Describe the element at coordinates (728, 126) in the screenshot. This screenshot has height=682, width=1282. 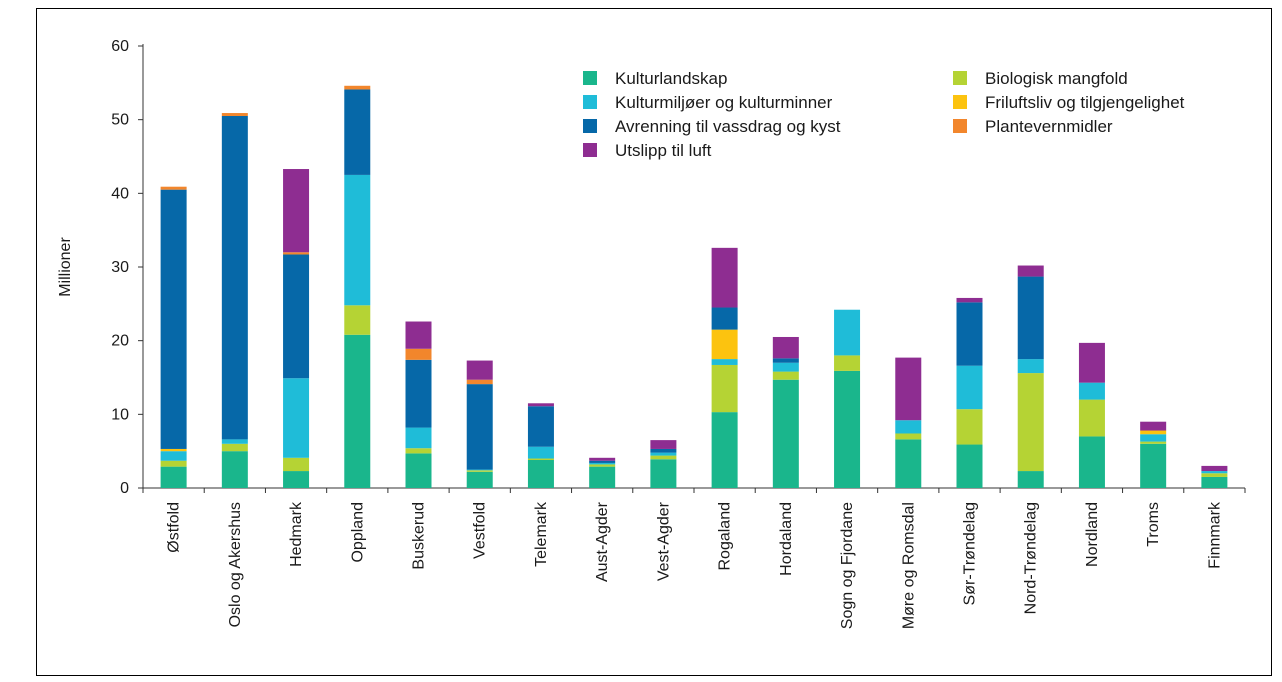
I see `legend-label: Avrenning til vassdrag og kyst` at that location.